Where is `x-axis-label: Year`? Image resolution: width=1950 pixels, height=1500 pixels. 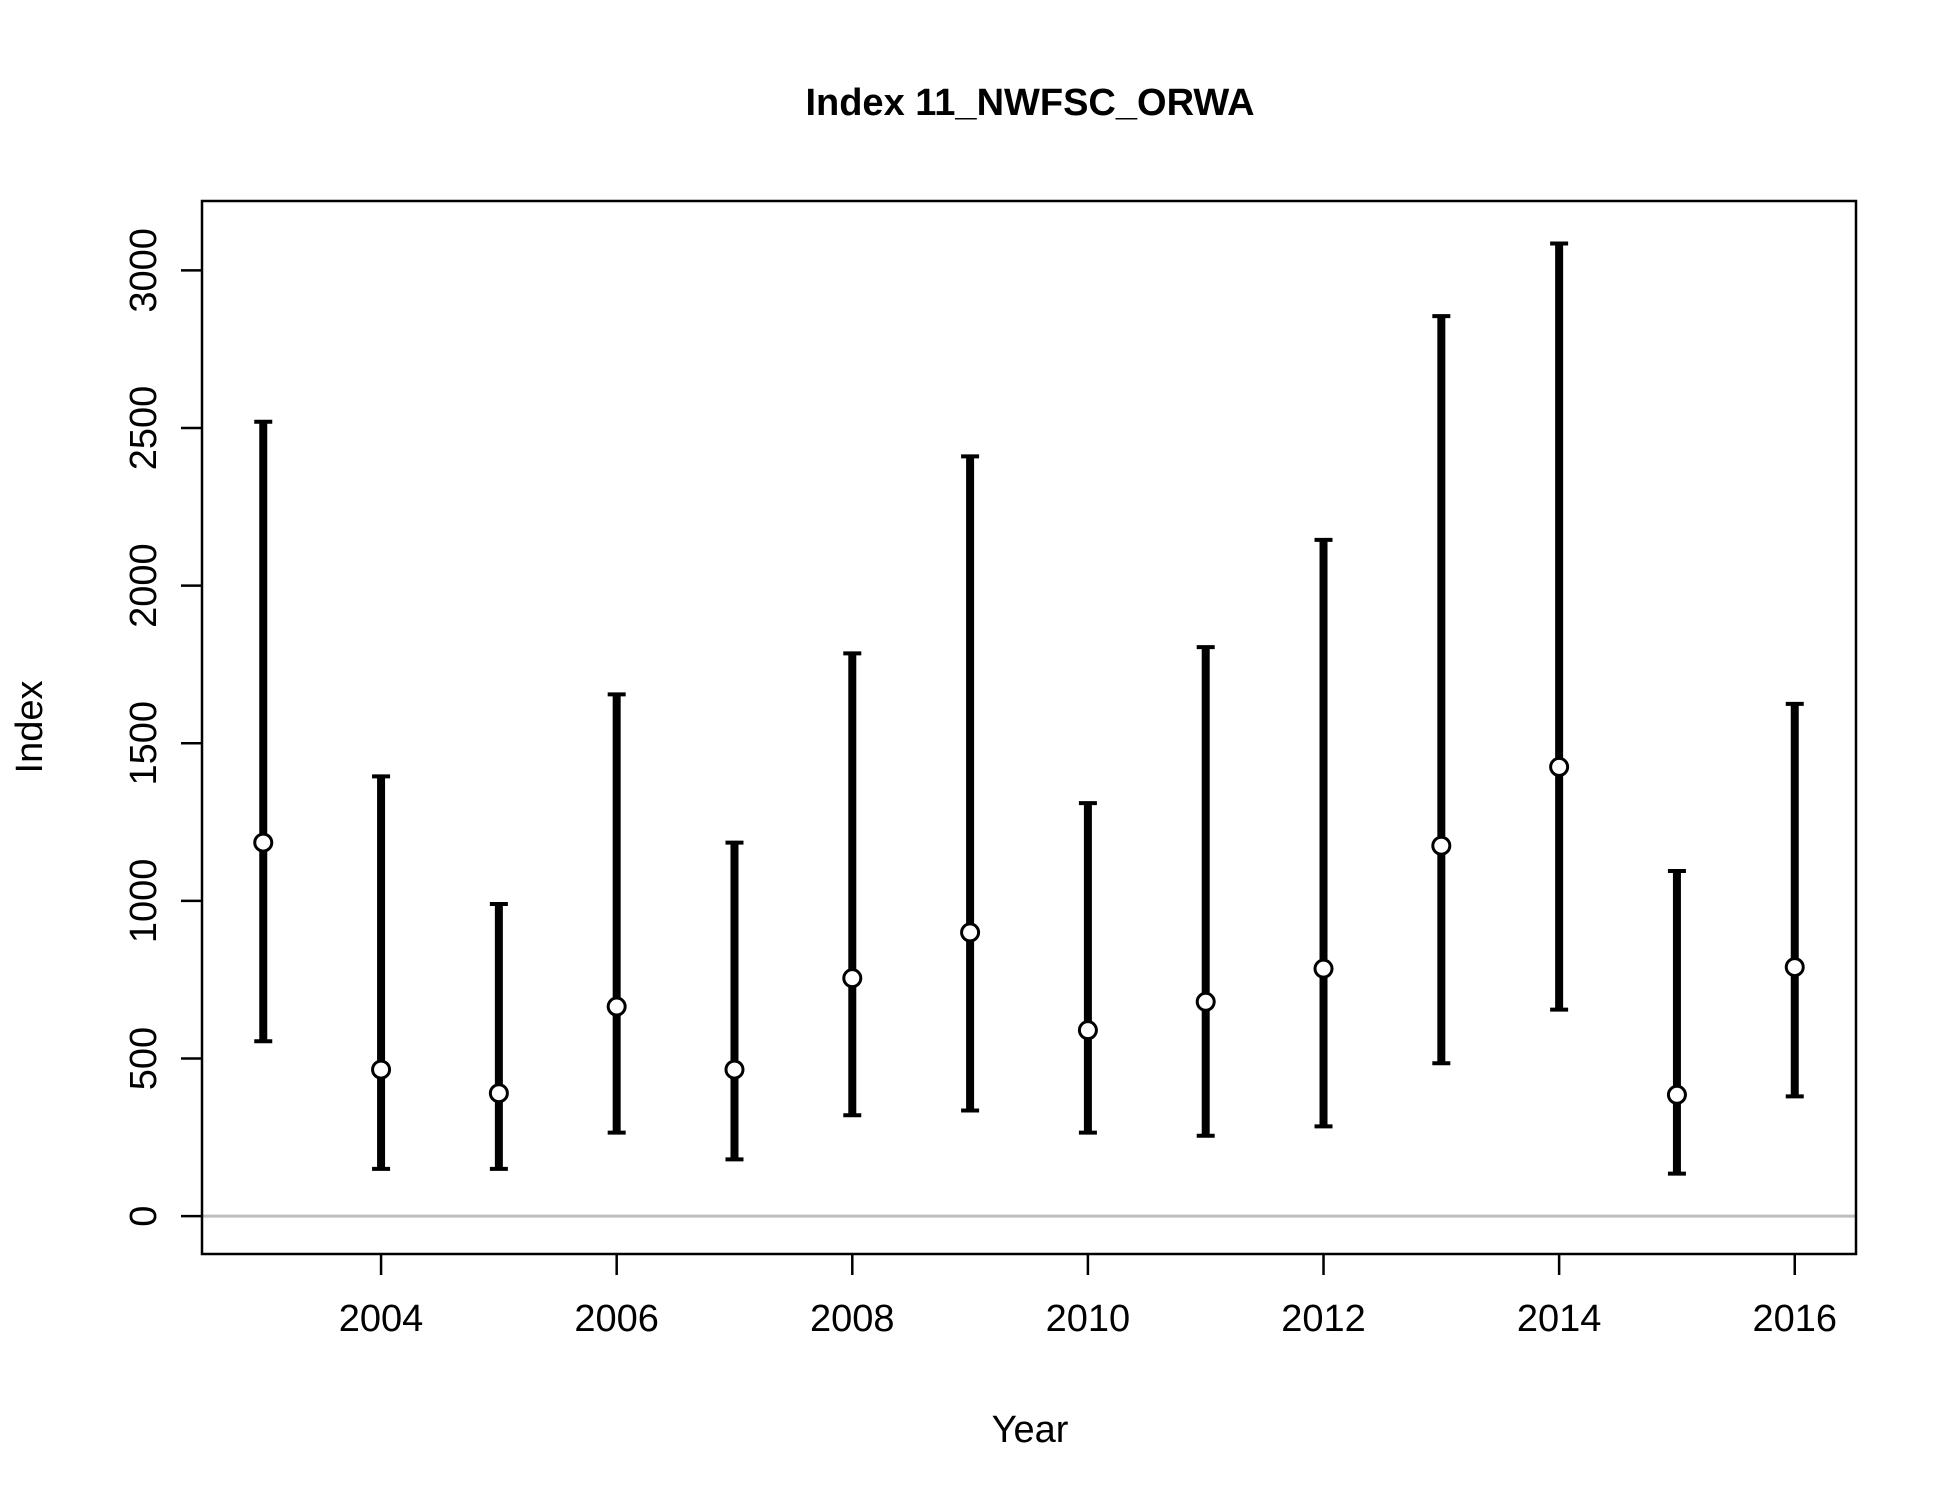 x-axis-label: Year is located at coordinates (1030, 1430).